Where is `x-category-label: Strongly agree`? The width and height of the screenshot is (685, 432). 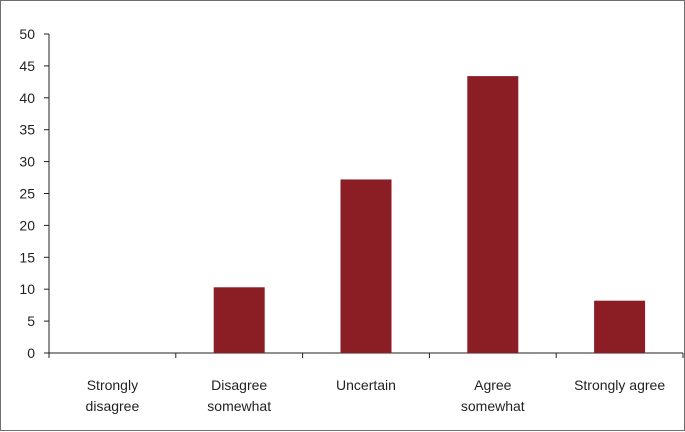 x-category-label: Strongly agree is located at coordinates (619, 385).